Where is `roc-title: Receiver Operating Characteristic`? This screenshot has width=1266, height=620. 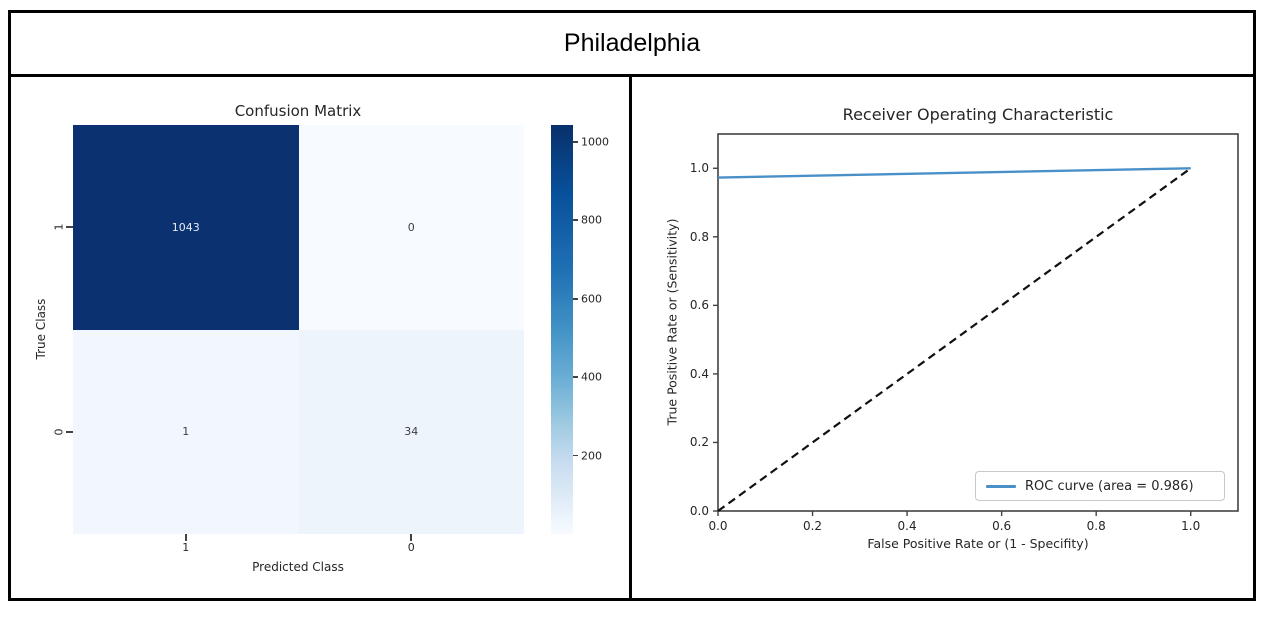
roc-title: Receiver Operating Characteristic is located at coordinates (978, 114).